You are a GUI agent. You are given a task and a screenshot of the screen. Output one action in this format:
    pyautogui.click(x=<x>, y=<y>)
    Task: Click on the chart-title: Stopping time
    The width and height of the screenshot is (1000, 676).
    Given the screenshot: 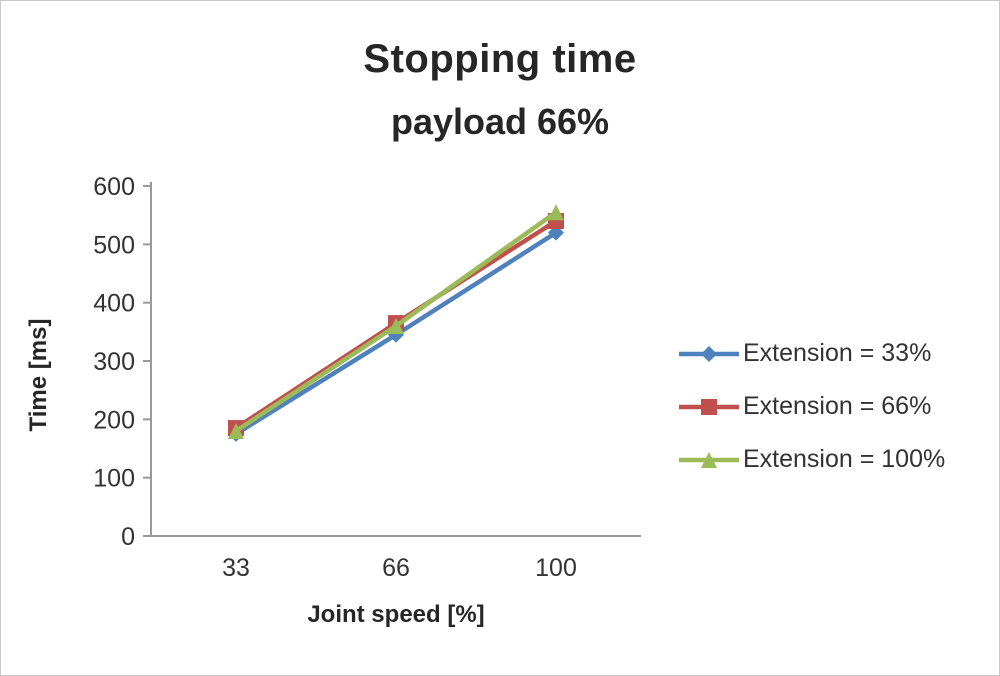 What is the action you would take?
    pyautogui.click(x=500, y=59)
    